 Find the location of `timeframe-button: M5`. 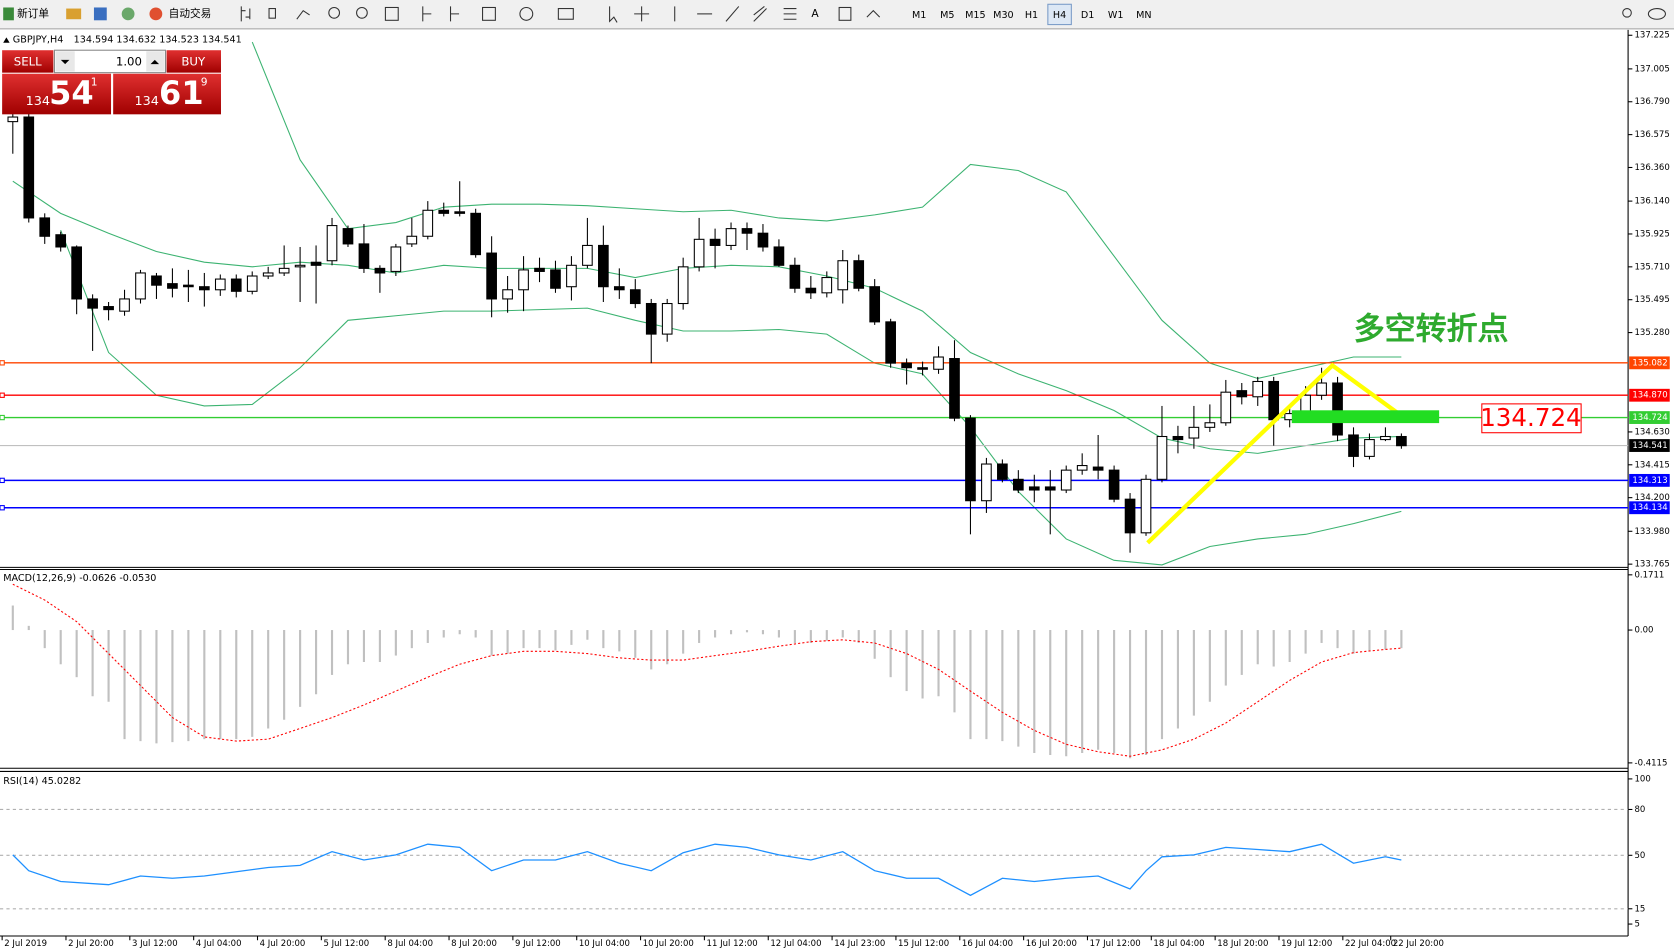

timeframe-button: M5 is located at coordinates (947, 15).